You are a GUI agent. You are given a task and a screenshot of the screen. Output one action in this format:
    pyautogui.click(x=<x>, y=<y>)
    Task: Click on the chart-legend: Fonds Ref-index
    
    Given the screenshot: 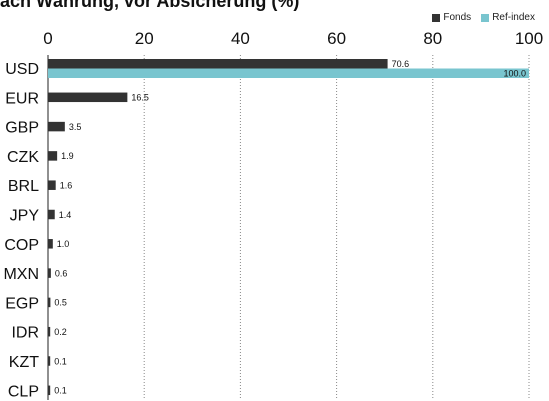 What is the action you would take?
    pyautogui.click(x=483, y=17)
    